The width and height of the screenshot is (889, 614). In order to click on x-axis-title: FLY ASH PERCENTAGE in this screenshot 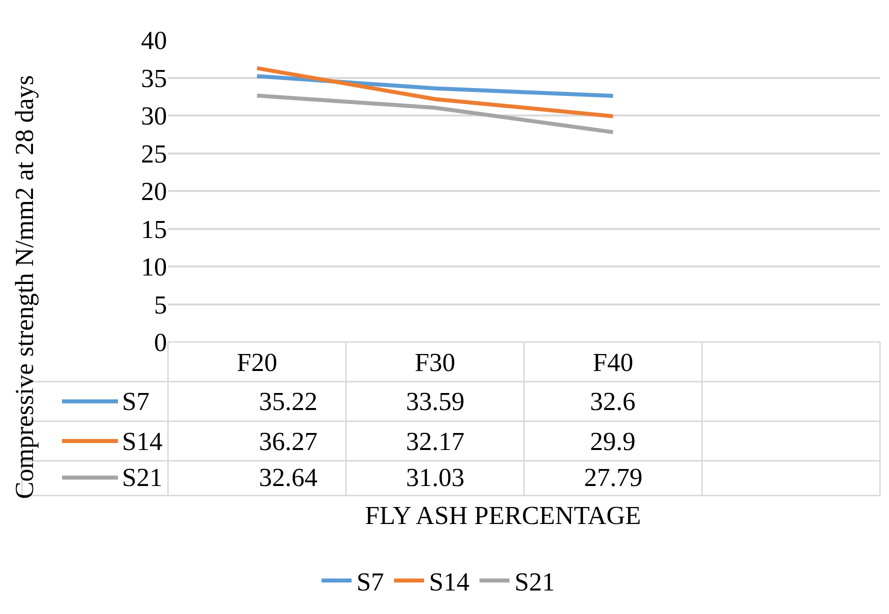, I will do `click(503, 515)`.